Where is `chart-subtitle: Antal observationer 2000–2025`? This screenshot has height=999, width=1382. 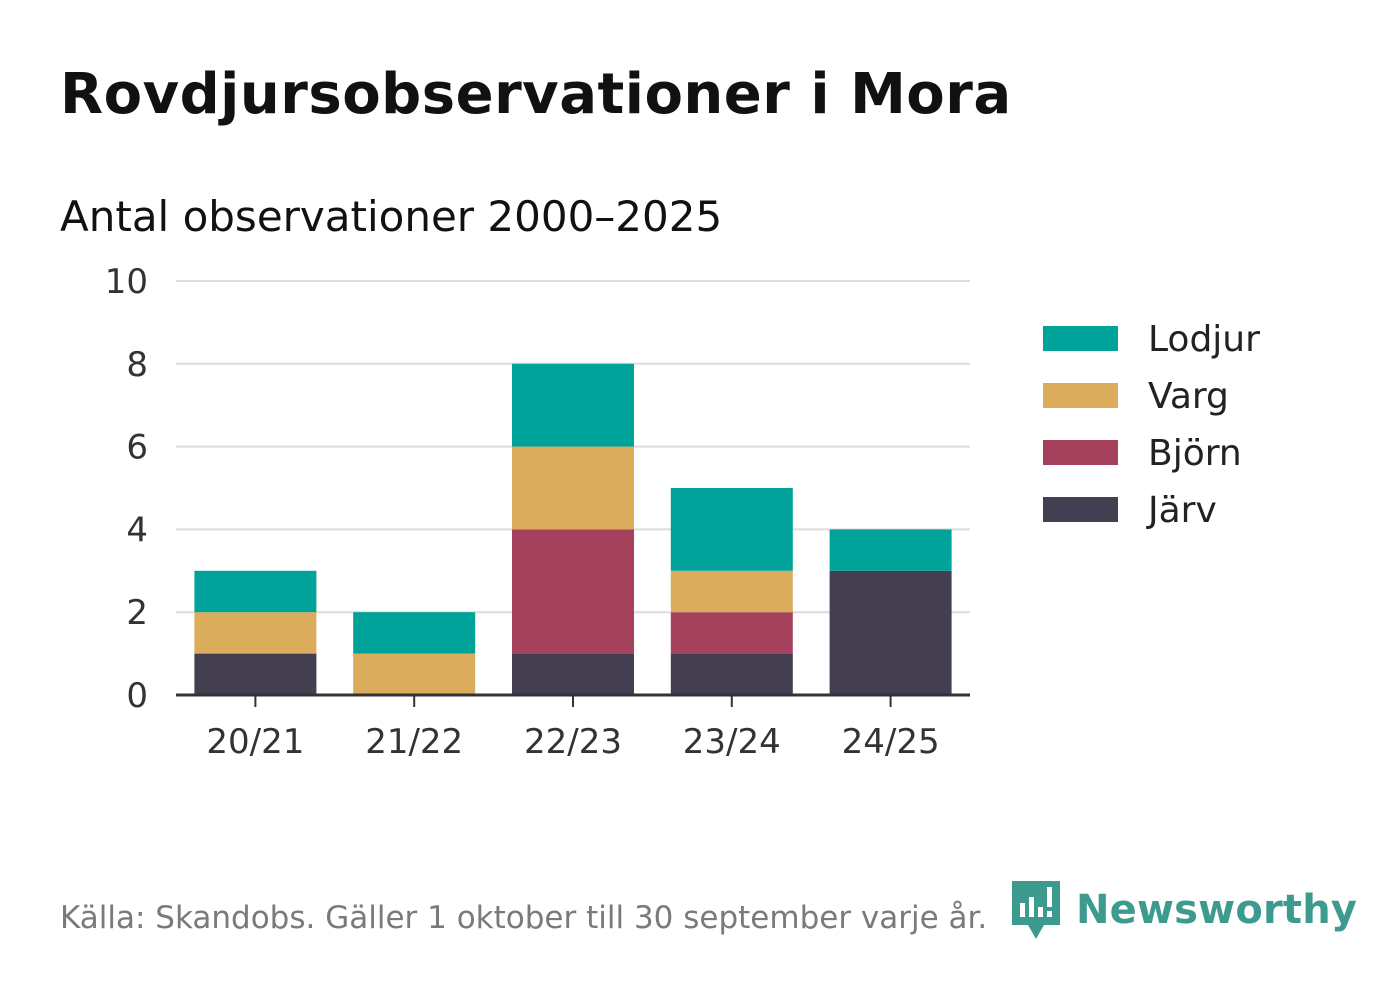
chart-subtitle: Antal observationer 2000–2025 is located at coordinates (391, 216).